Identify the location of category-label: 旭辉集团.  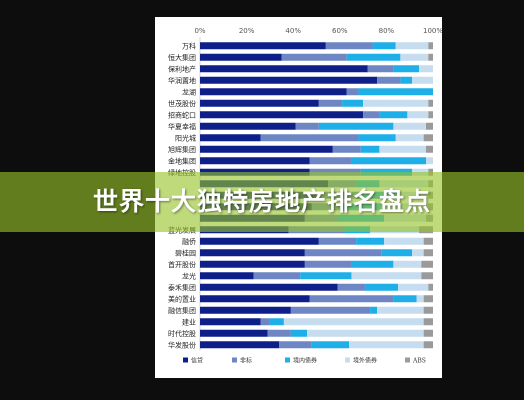
(182, 149).